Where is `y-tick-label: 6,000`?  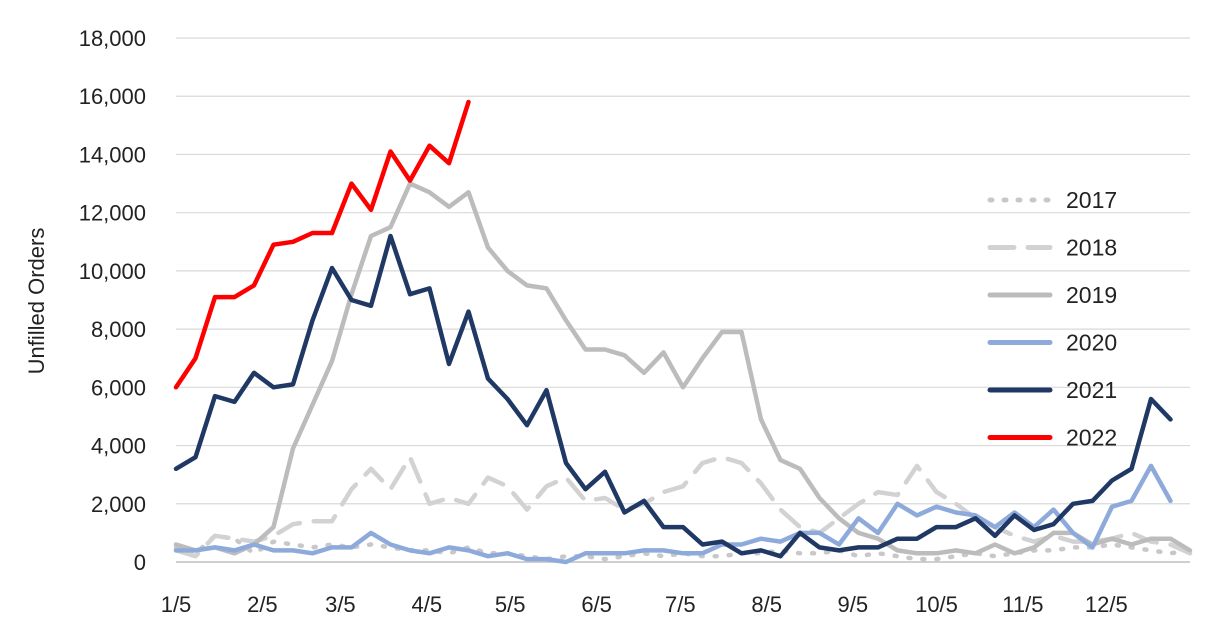
y-tick-label: 6,000 is located at coordinates (118, 387).